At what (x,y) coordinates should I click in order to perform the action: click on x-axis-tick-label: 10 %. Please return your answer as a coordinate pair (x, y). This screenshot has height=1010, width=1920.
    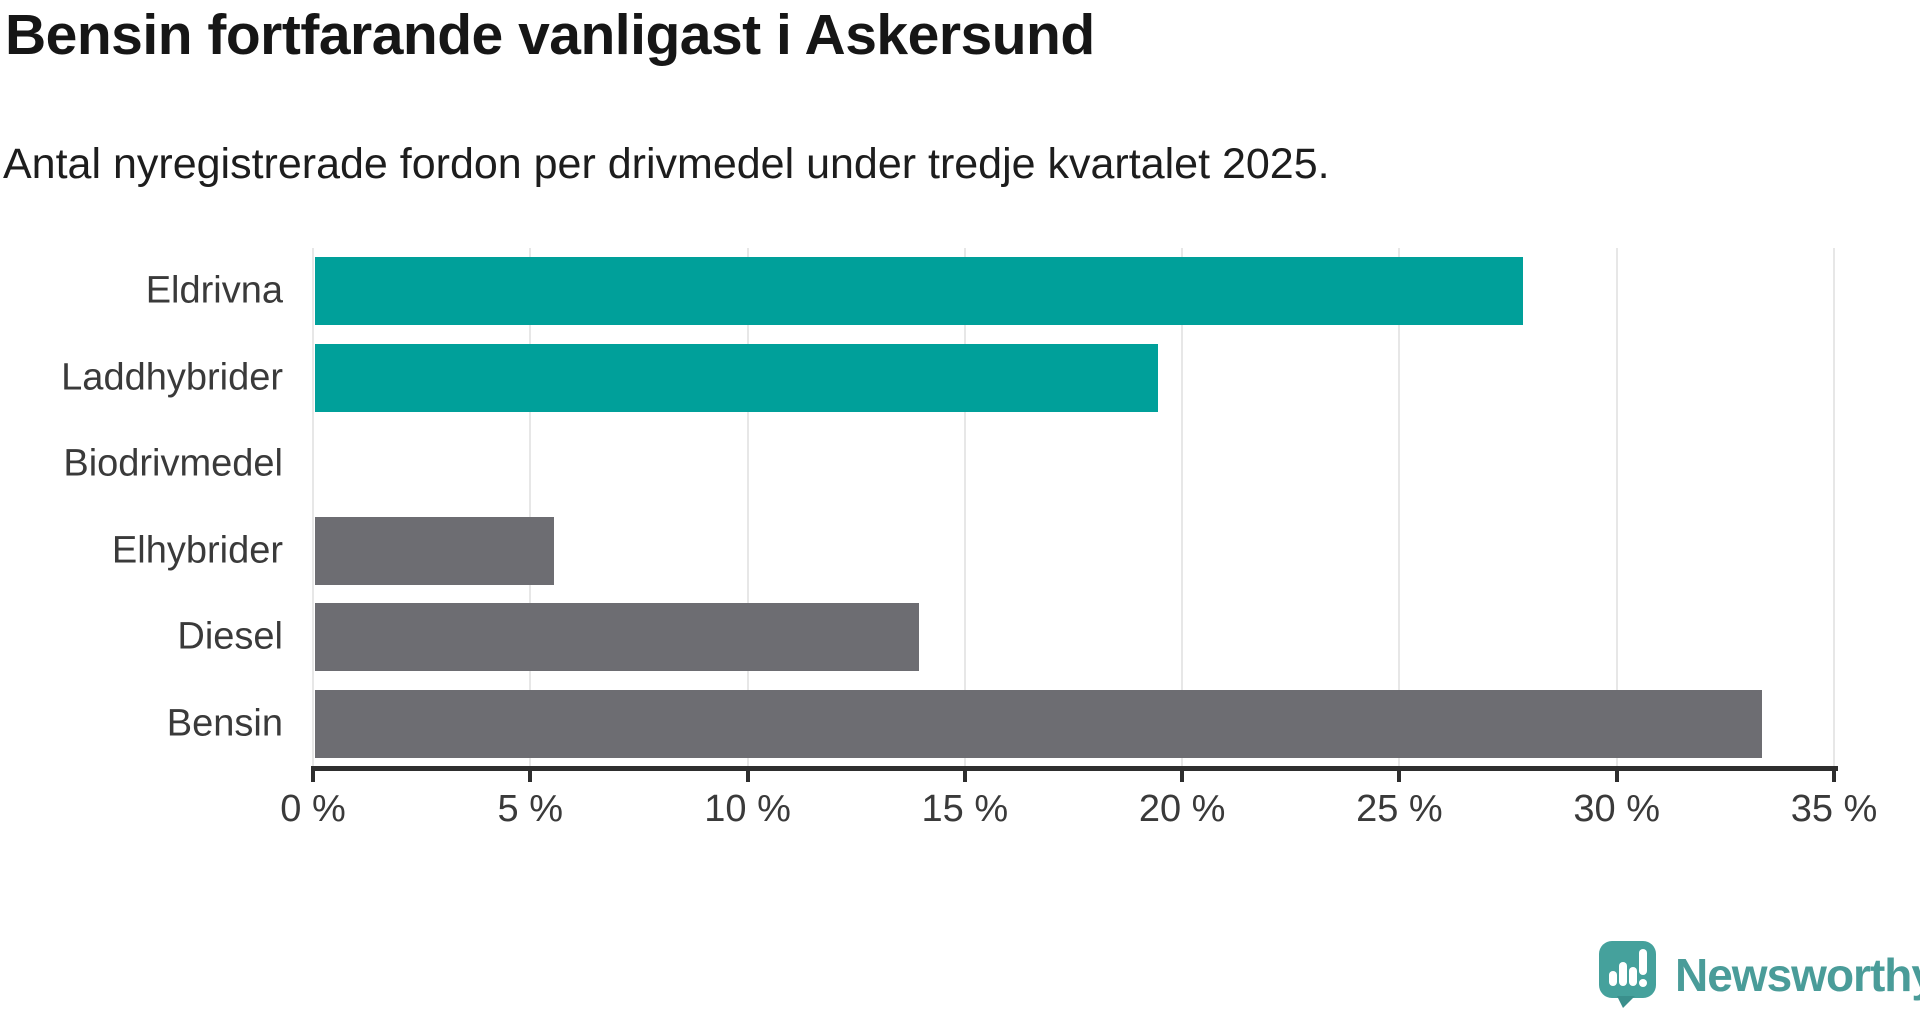
    Looking at the image, I should click on (747, 809).